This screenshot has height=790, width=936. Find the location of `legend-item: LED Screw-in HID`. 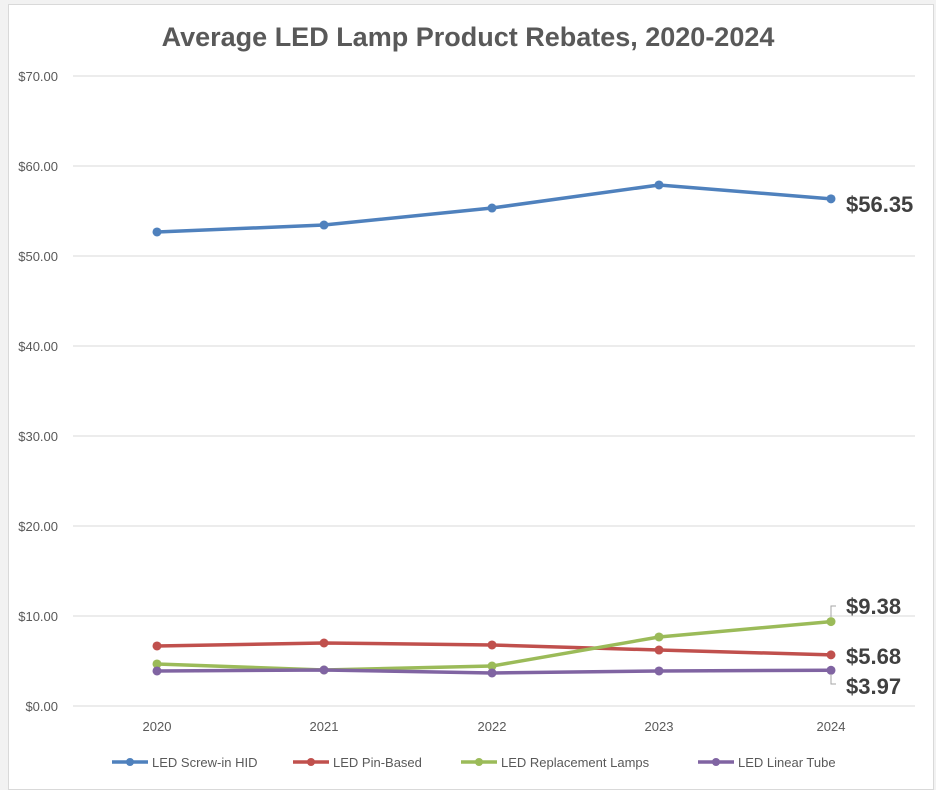

legend-item: LED Screw-in HID is located at coordinates (184, 762).